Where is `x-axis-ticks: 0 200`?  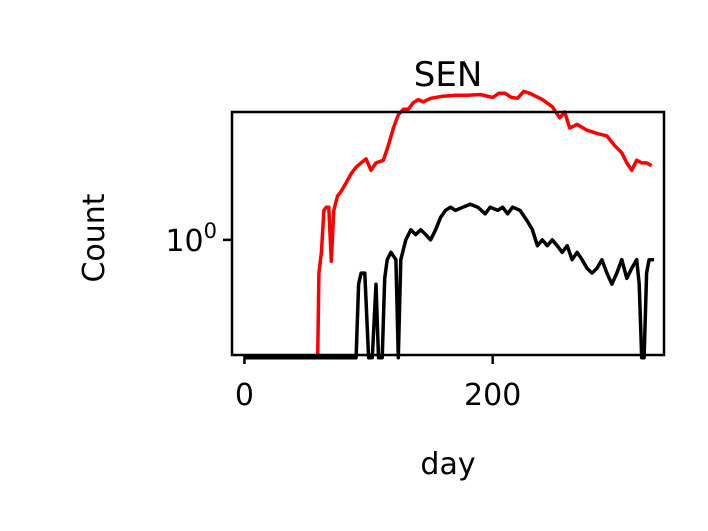
x-axis-ticks: 0 200 is located at coordinates (378, 384).